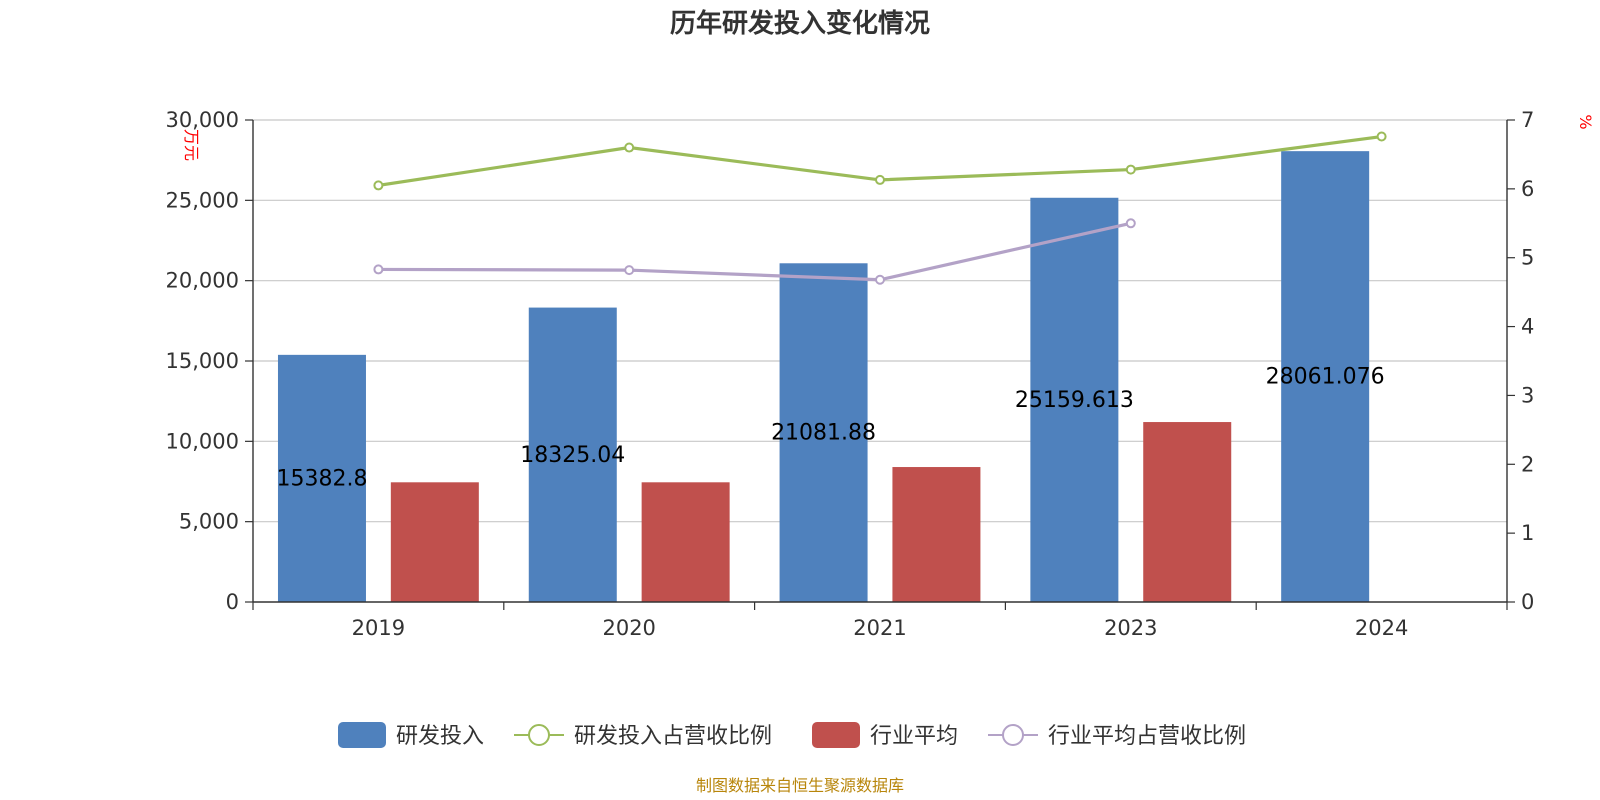  Describe the element at coordinates (1130, 169) in the screenshot. I see `point-rd-ratio-2023` at that location.